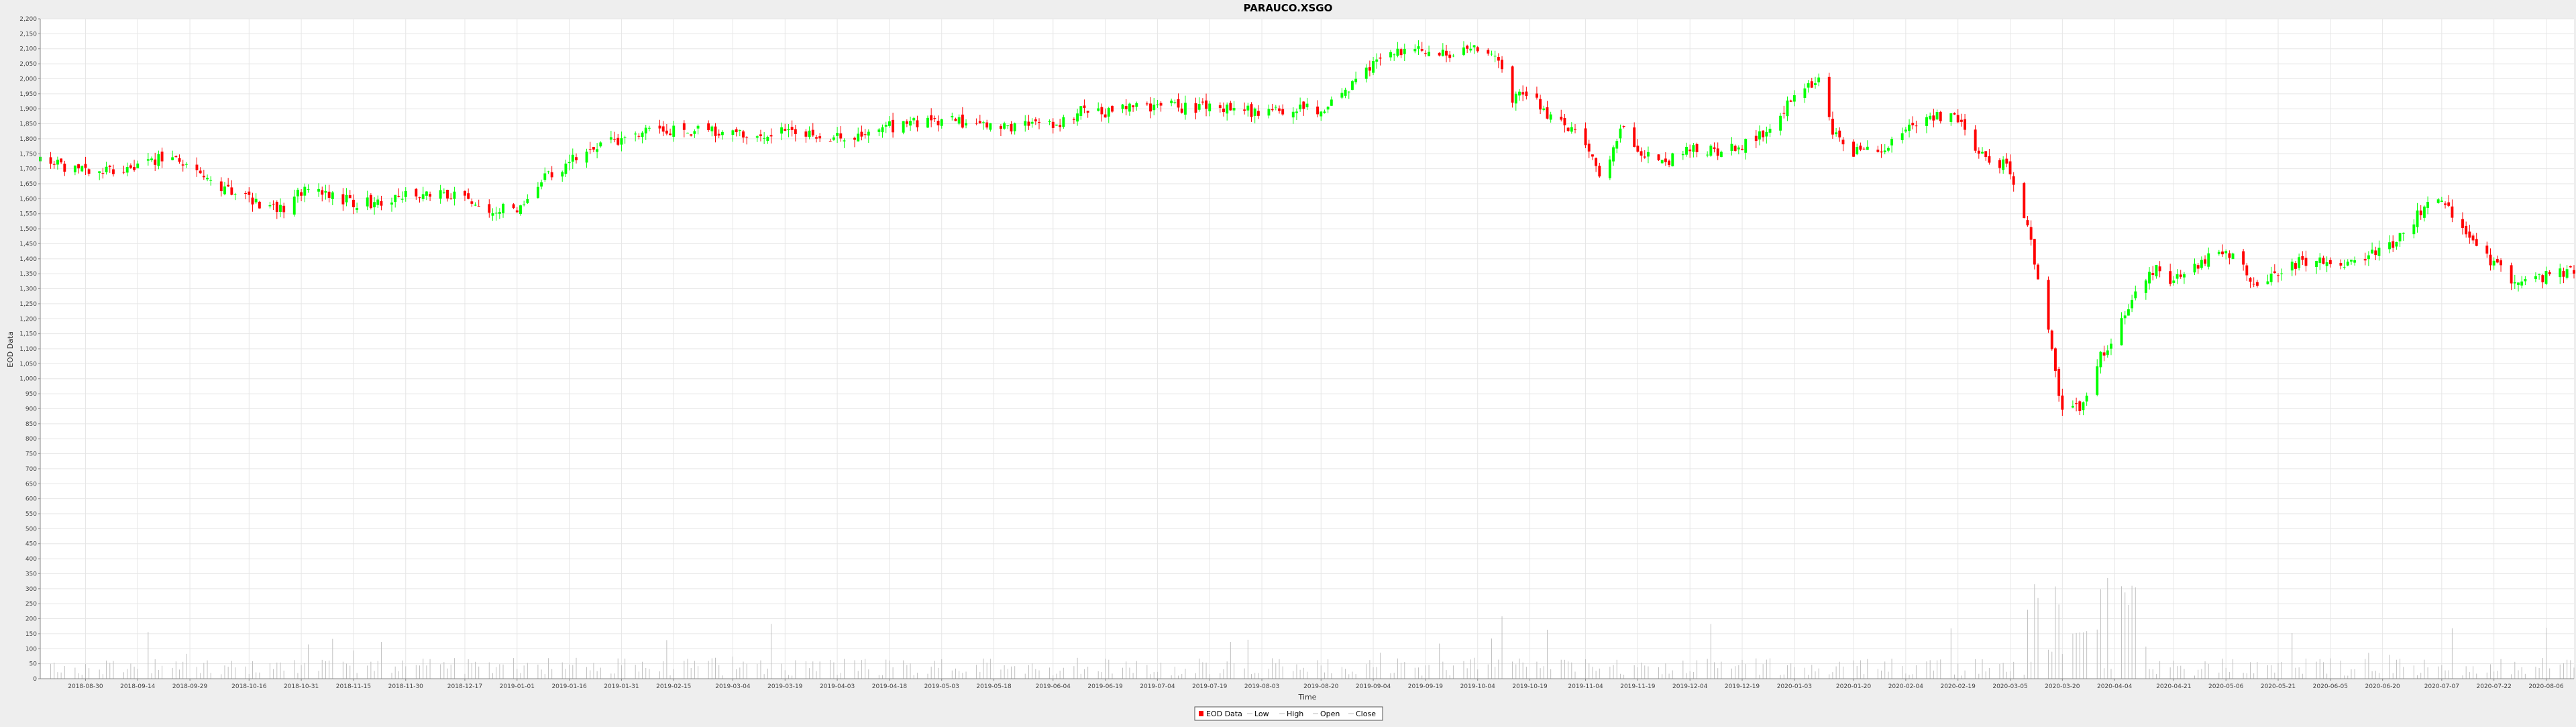  Describe the element at coordinates (1330, 714) in the screenshot. I see `legend-entry-label: Open` at that location.